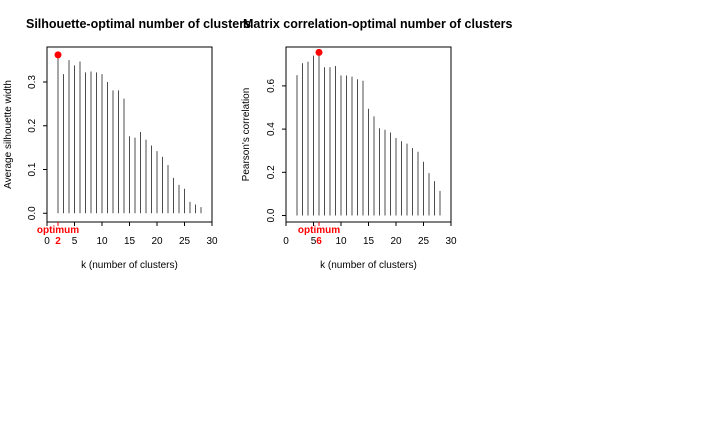 This screenshot has width=712, height=422. Describe the element at coordinates (271, 86) in the screenshot. I see `y-tick-label: 0.6` at that location.